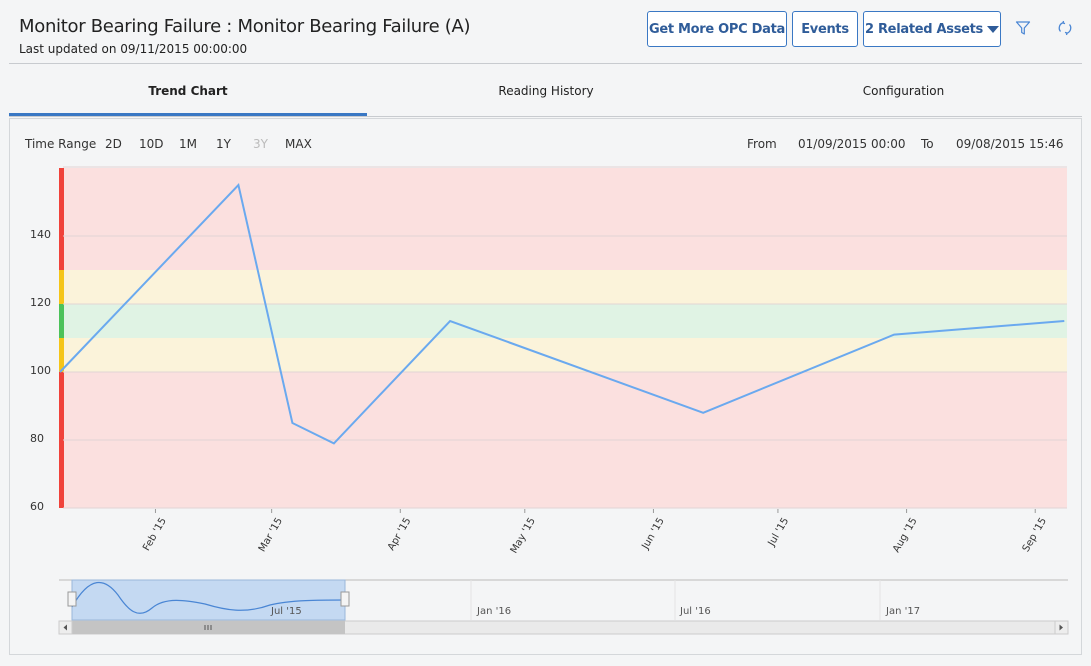 This screenshot has height=666, width=1091. What do you see at coordinates (188, 144) in the screenshot?
I see `range-1m-button: 1M` at bounding box center [188, 144].